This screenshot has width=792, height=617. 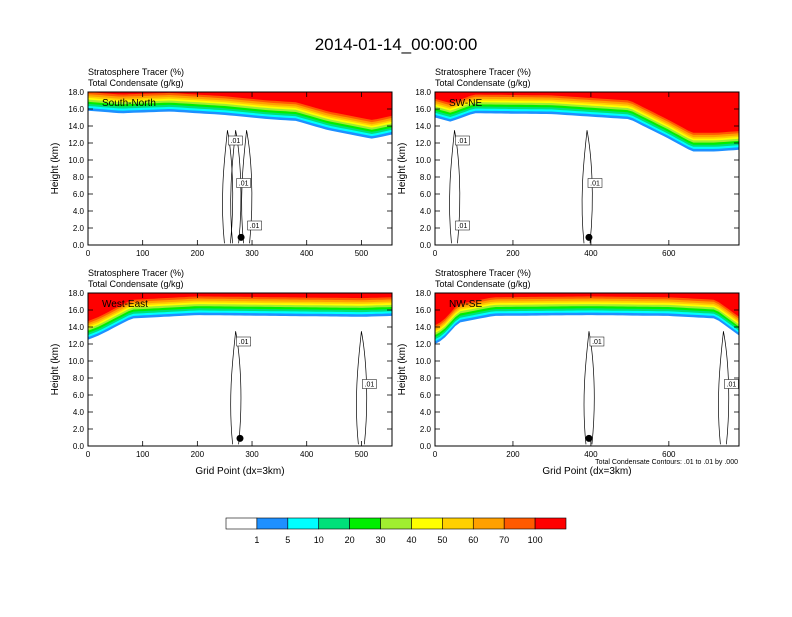 I want to click on colorbar-label: 5, so click(x=287, y=540).